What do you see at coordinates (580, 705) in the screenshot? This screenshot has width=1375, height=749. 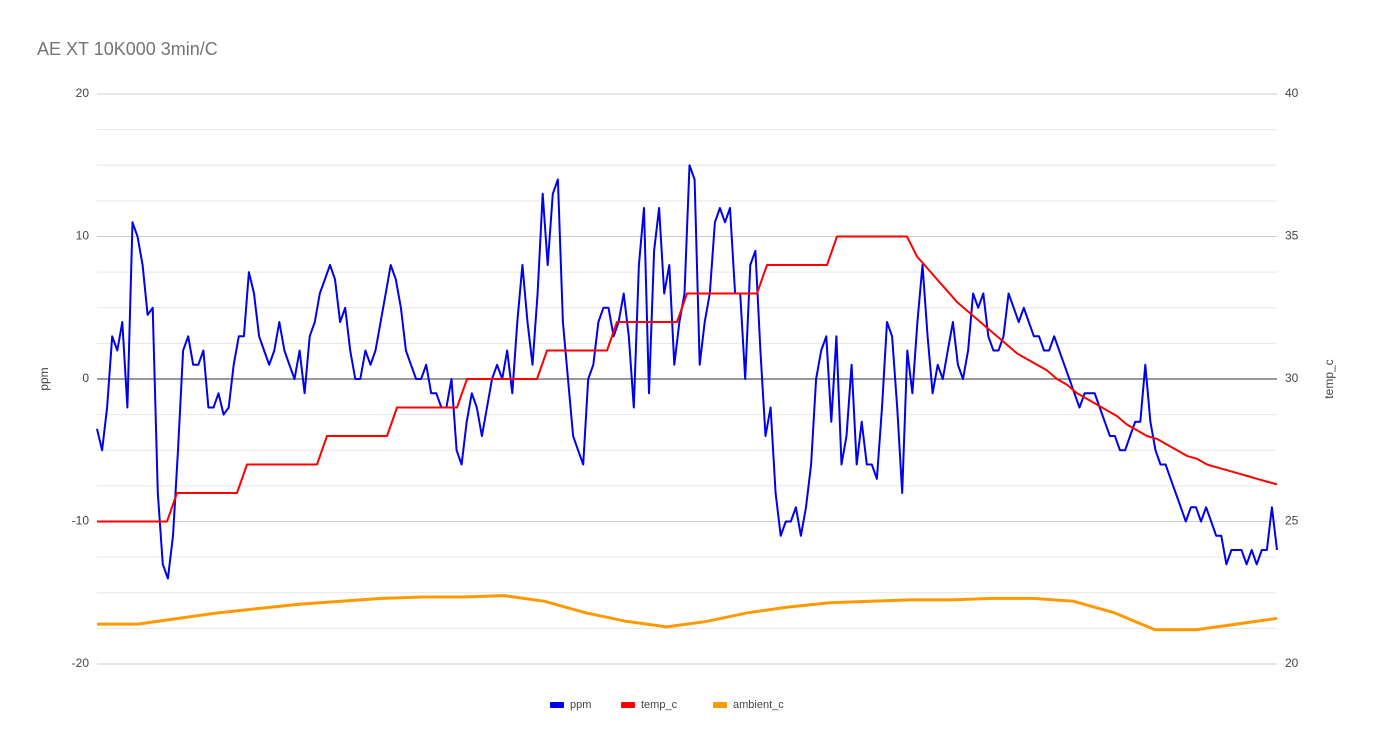 I see `legend-label: ppm` at bounding box center [580, 705].